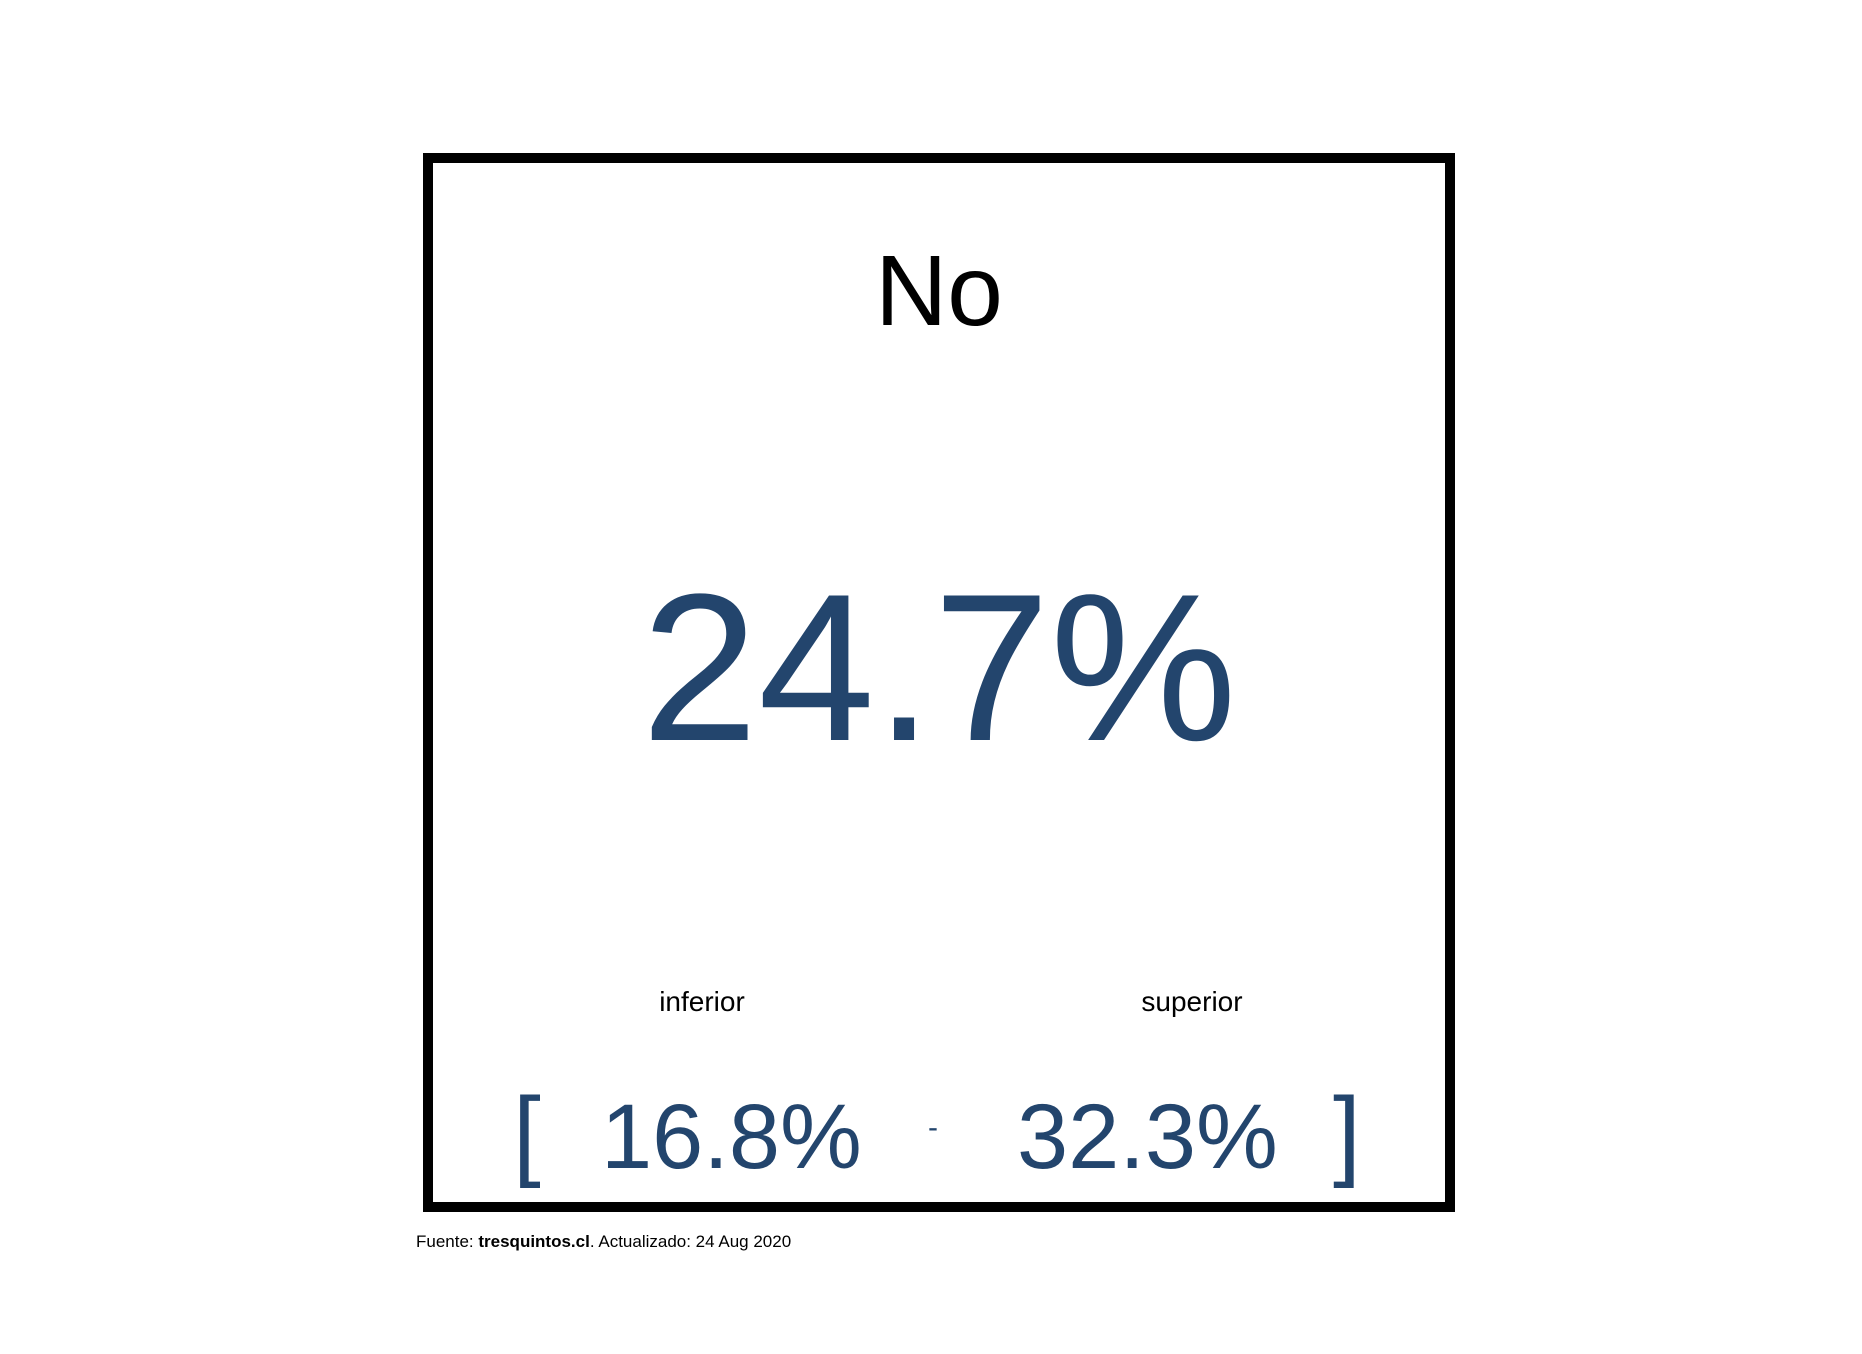 This screenshot has height=1354, width=1862. What do you see at coordinates (1192, 1001) in the screenshot?
I see `upper-bound-label: superior` at bounding box center [1192, 1001].